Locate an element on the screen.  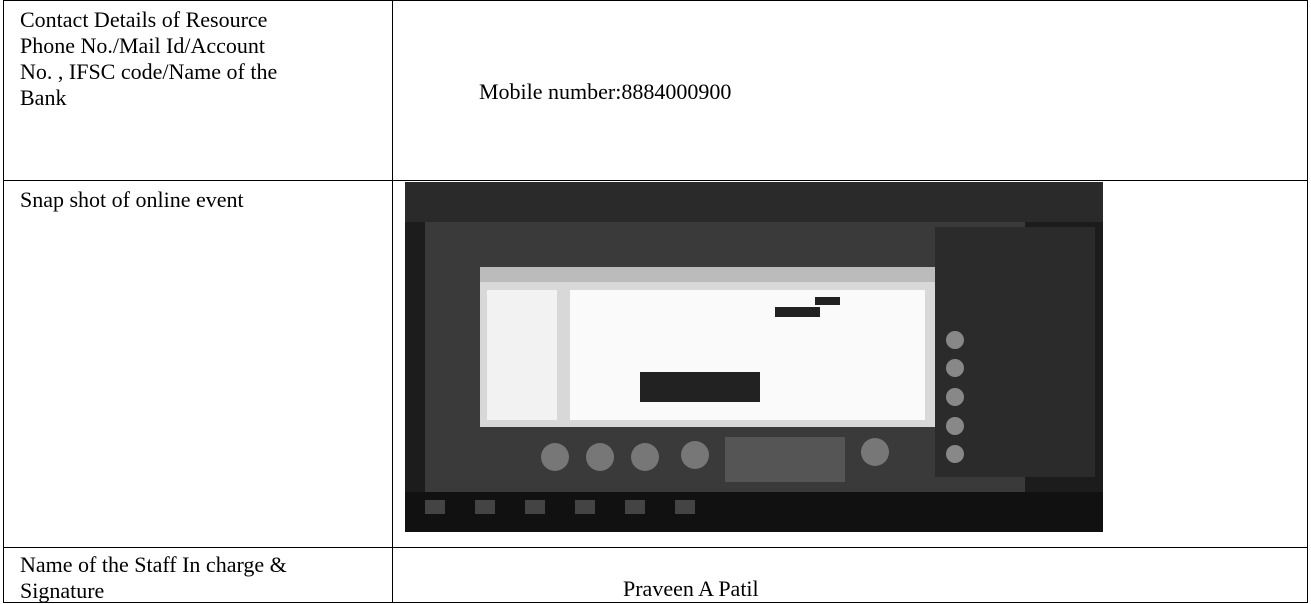
label-line: Phone No./Mail Id/Account is located at coordinates (143, 45).